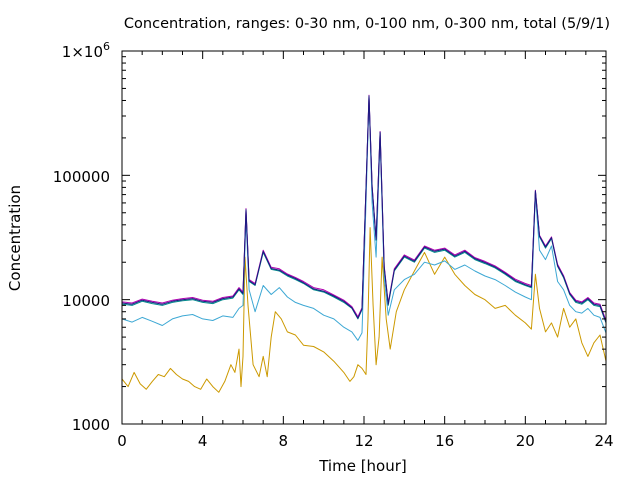  Describe the element at coordinates (15, 238) in the screenshot. I see `y-axis-label: Concentration` at that location.